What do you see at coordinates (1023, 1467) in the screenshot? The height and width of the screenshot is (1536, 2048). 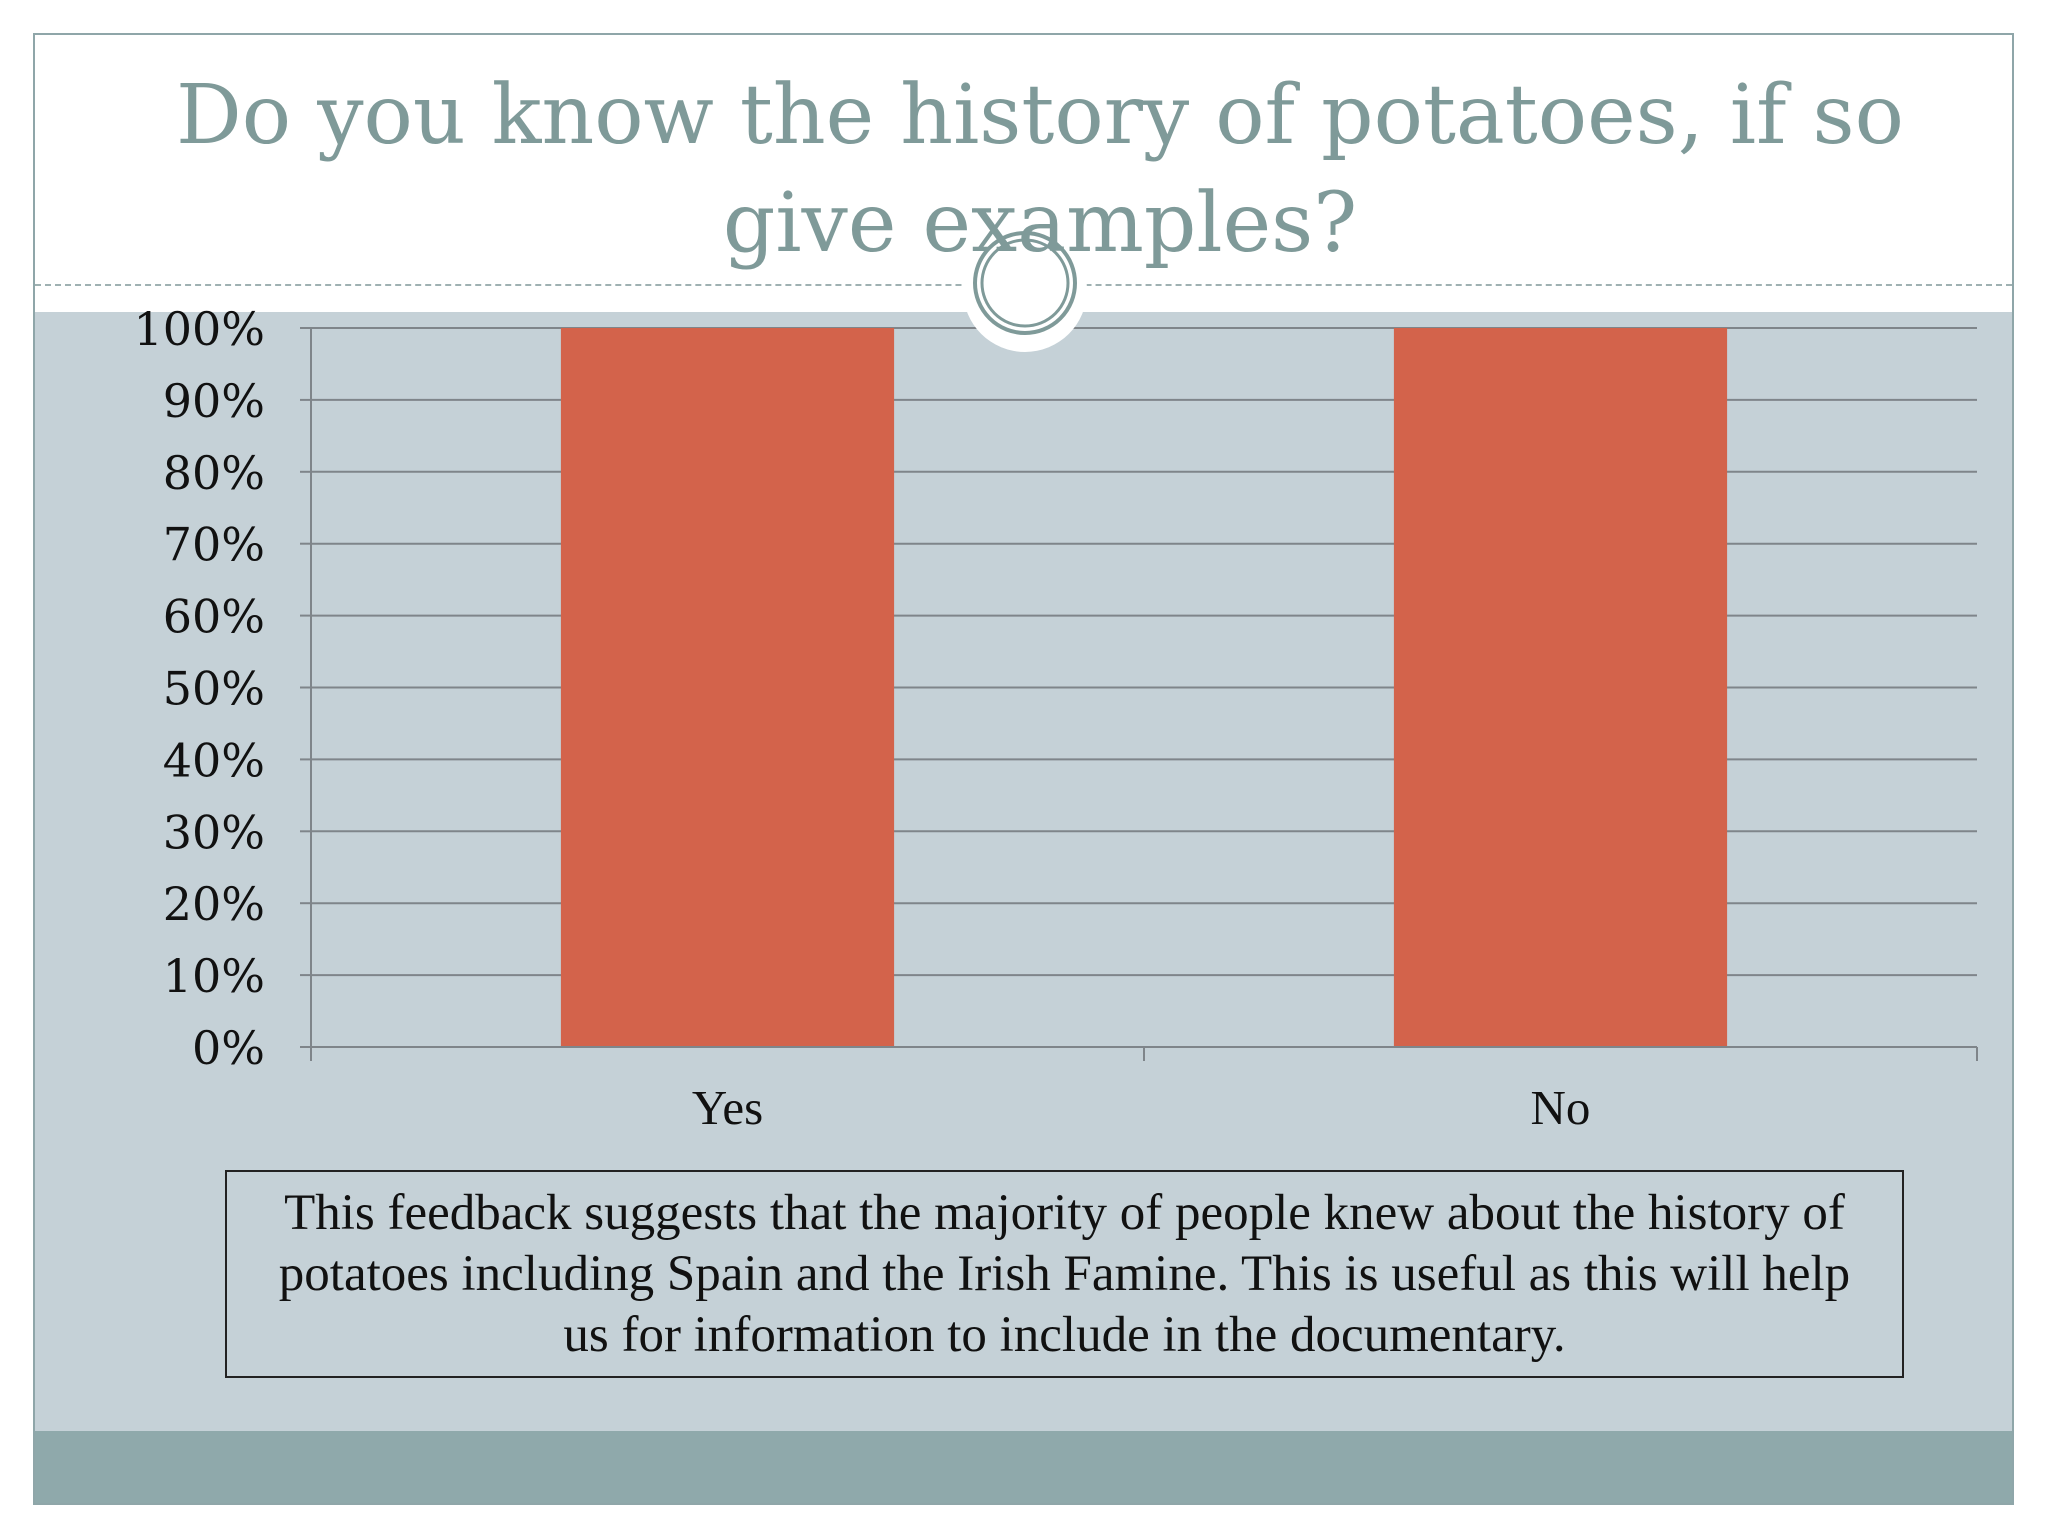 I see `footer-band` at bounding box center [1023, 1467].